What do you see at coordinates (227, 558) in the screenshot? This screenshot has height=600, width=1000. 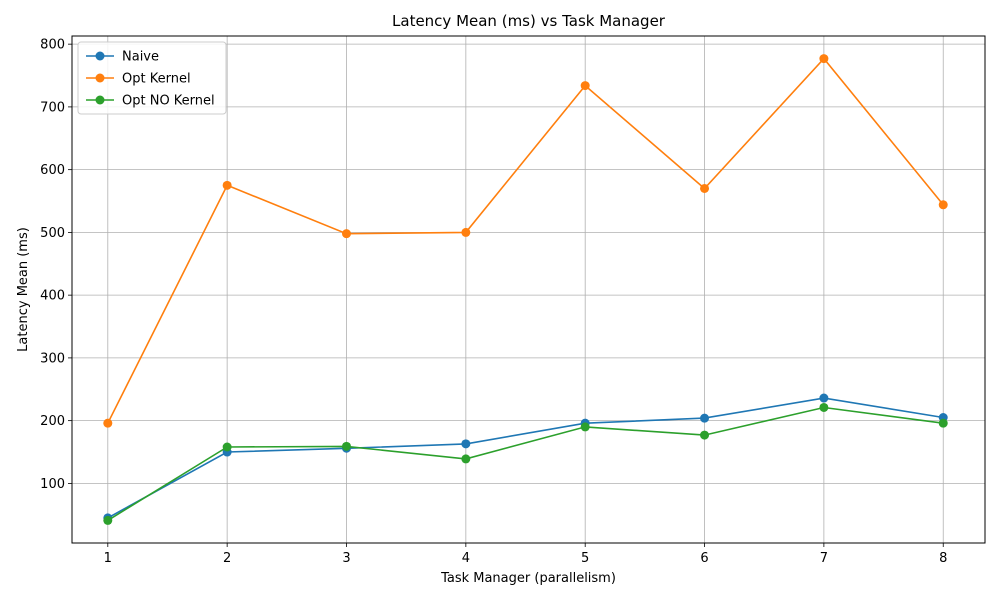 I see `x-tick-label: 2` at bounding box center [227, 558].